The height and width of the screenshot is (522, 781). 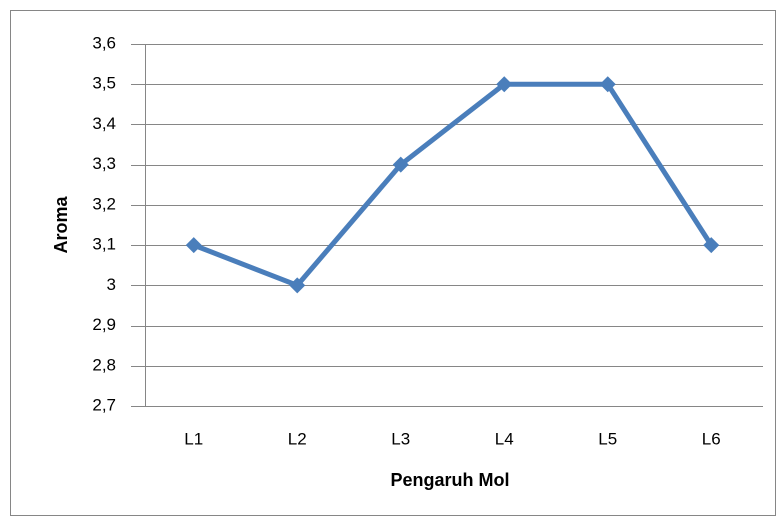 What do you see at coordinates (193, 438) in the screenshot?
I see `x-tick-label: L1` at bounding box center [193, 438].